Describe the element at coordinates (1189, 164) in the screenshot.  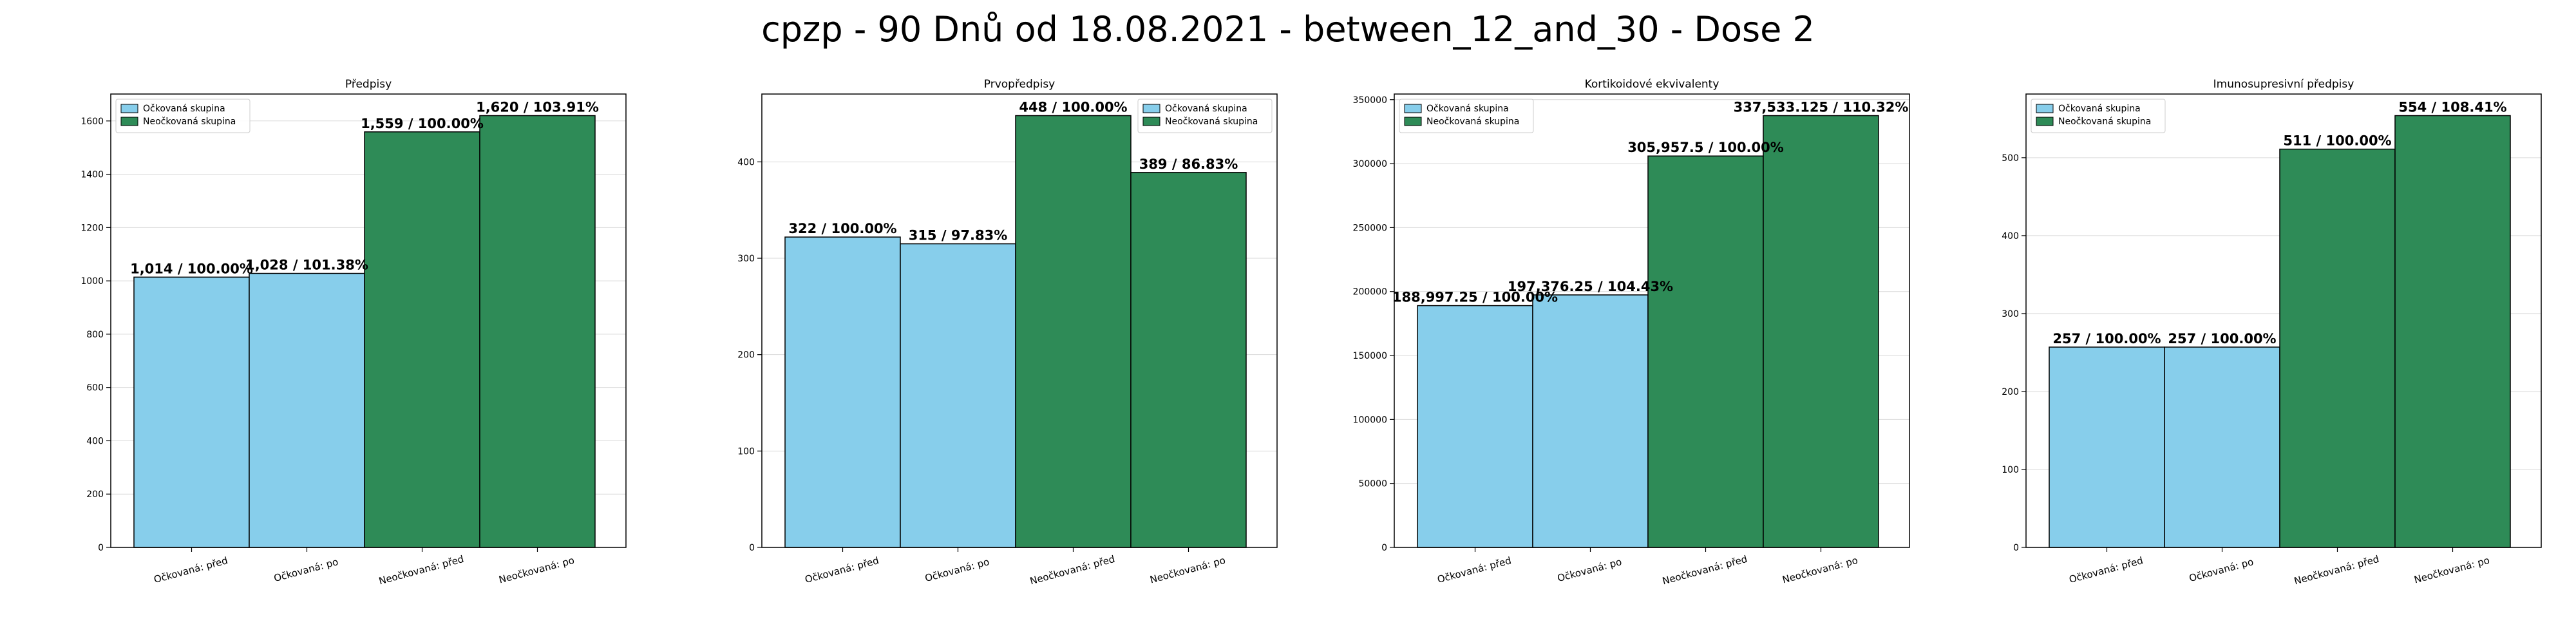
I see `bar-value-label: 389 / 86.83%` at that location.